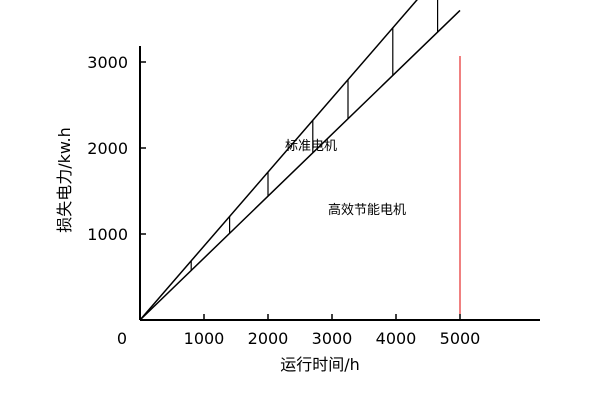 The image size is (600, 420). What do you see at coordinates (107, 234) in the screenshot?
I see `y-tick-label-1000: 1000` at bounding box center [107, 234].